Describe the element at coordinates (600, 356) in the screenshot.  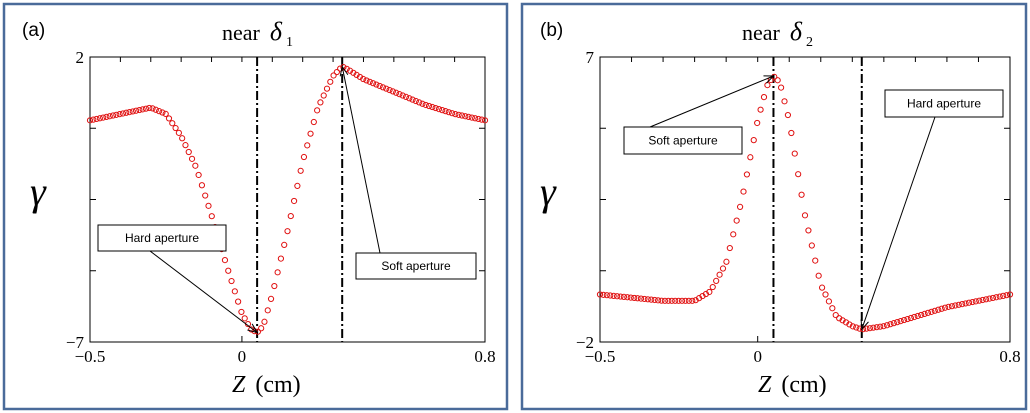
I see `panel-b-xtick-label: −0.5` at that location.